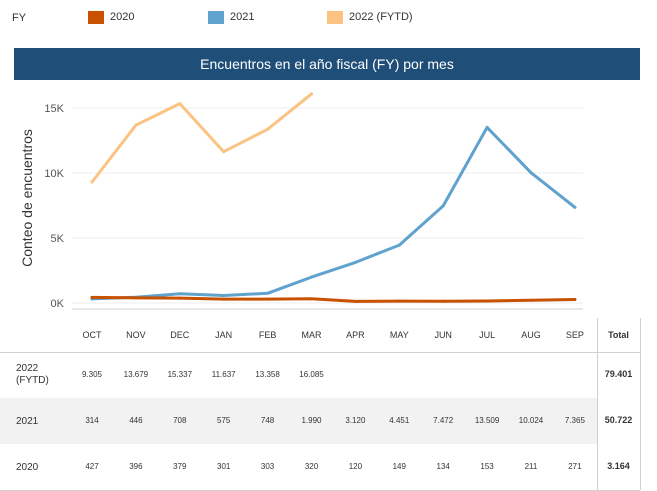  I want to click on column-header: OCT, so click(92, 335).